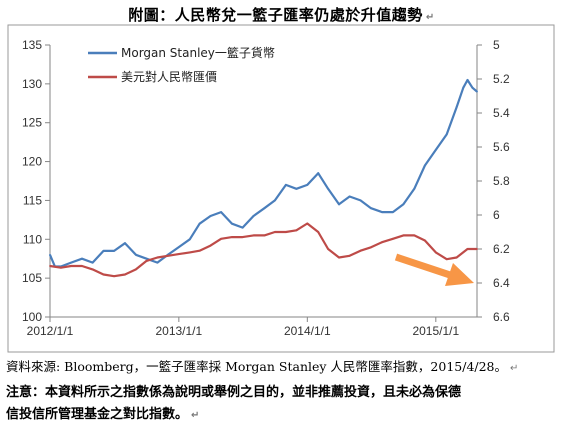 The height and width of the screenshot is (434, 563). What do you see at coordinates (501, 147) in the screenshot?
I see `y-right-tick-label: 5.6` at bounding box center [501, 147].